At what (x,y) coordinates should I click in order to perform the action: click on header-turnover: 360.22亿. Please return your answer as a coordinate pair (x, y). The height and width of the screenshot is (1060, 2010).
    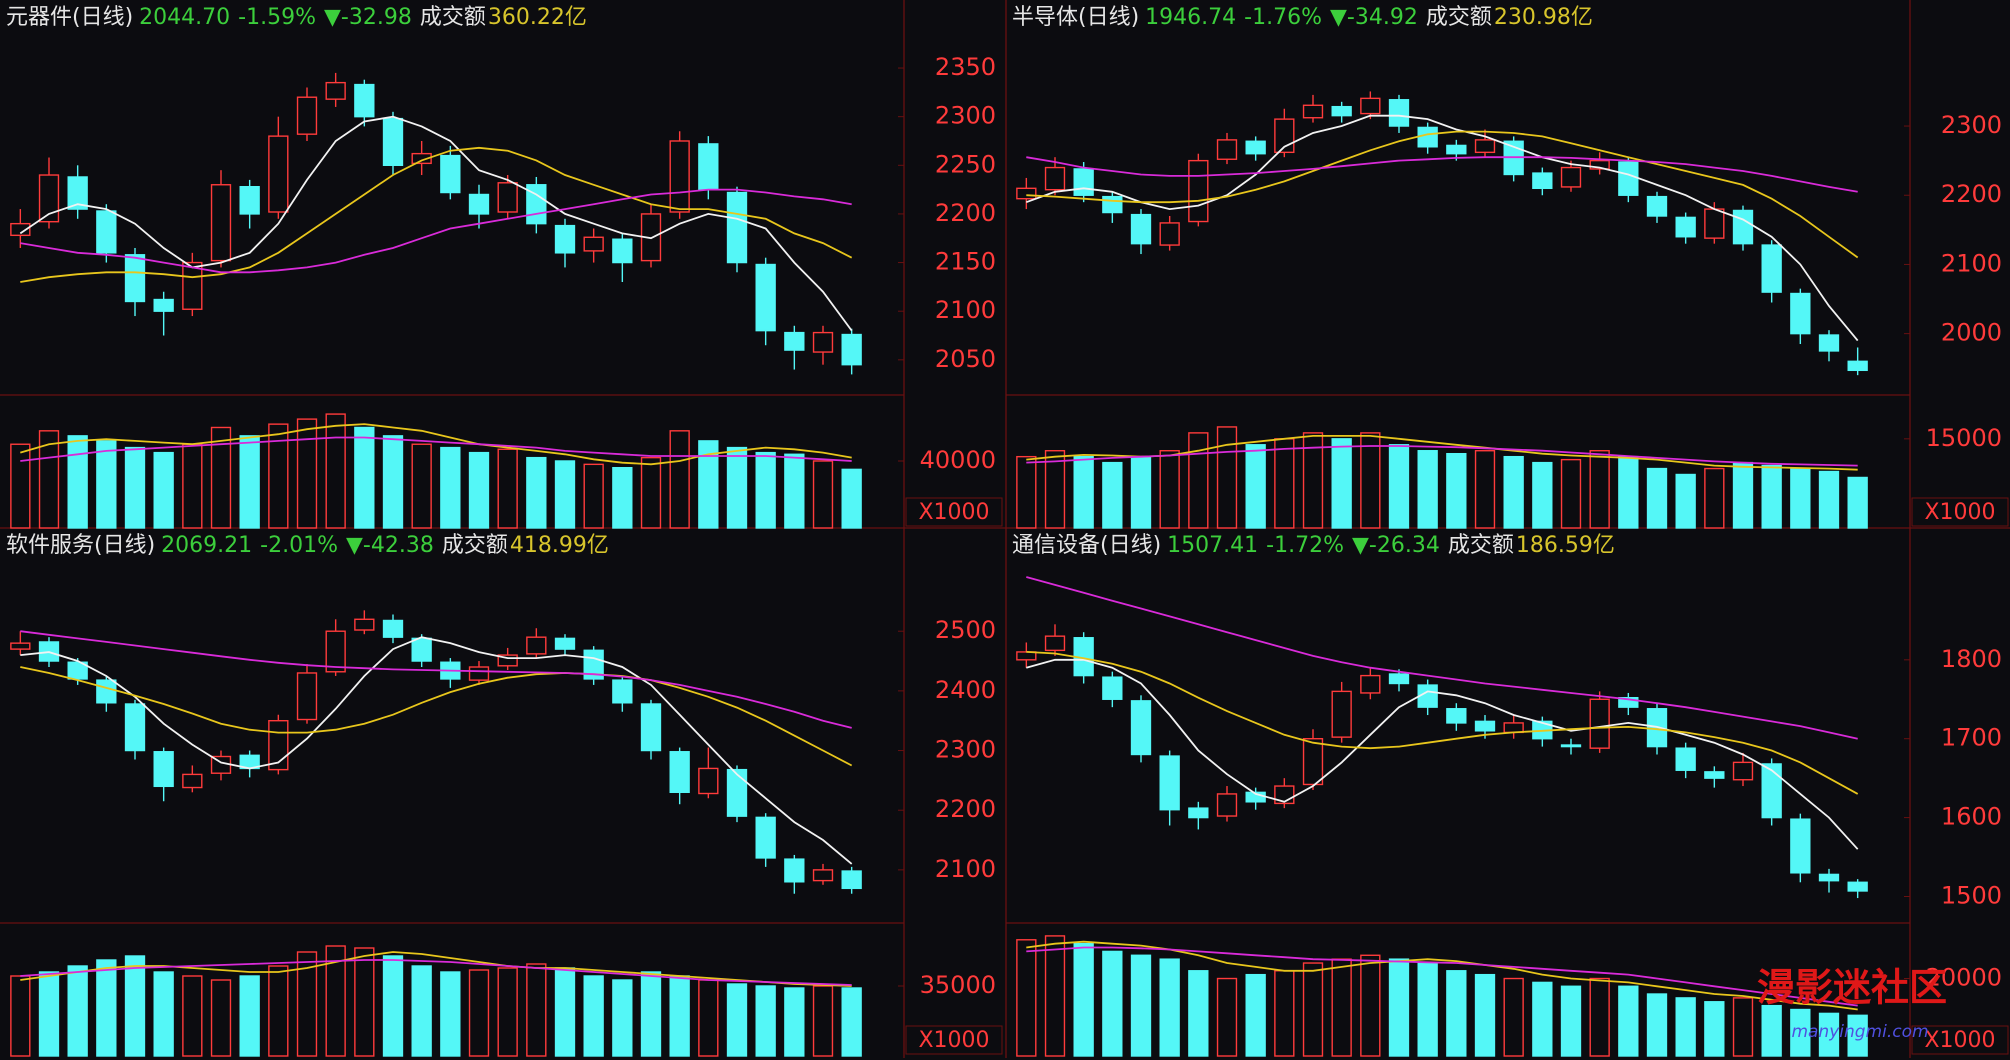
    Looking at the image, I should click on (537, 17).